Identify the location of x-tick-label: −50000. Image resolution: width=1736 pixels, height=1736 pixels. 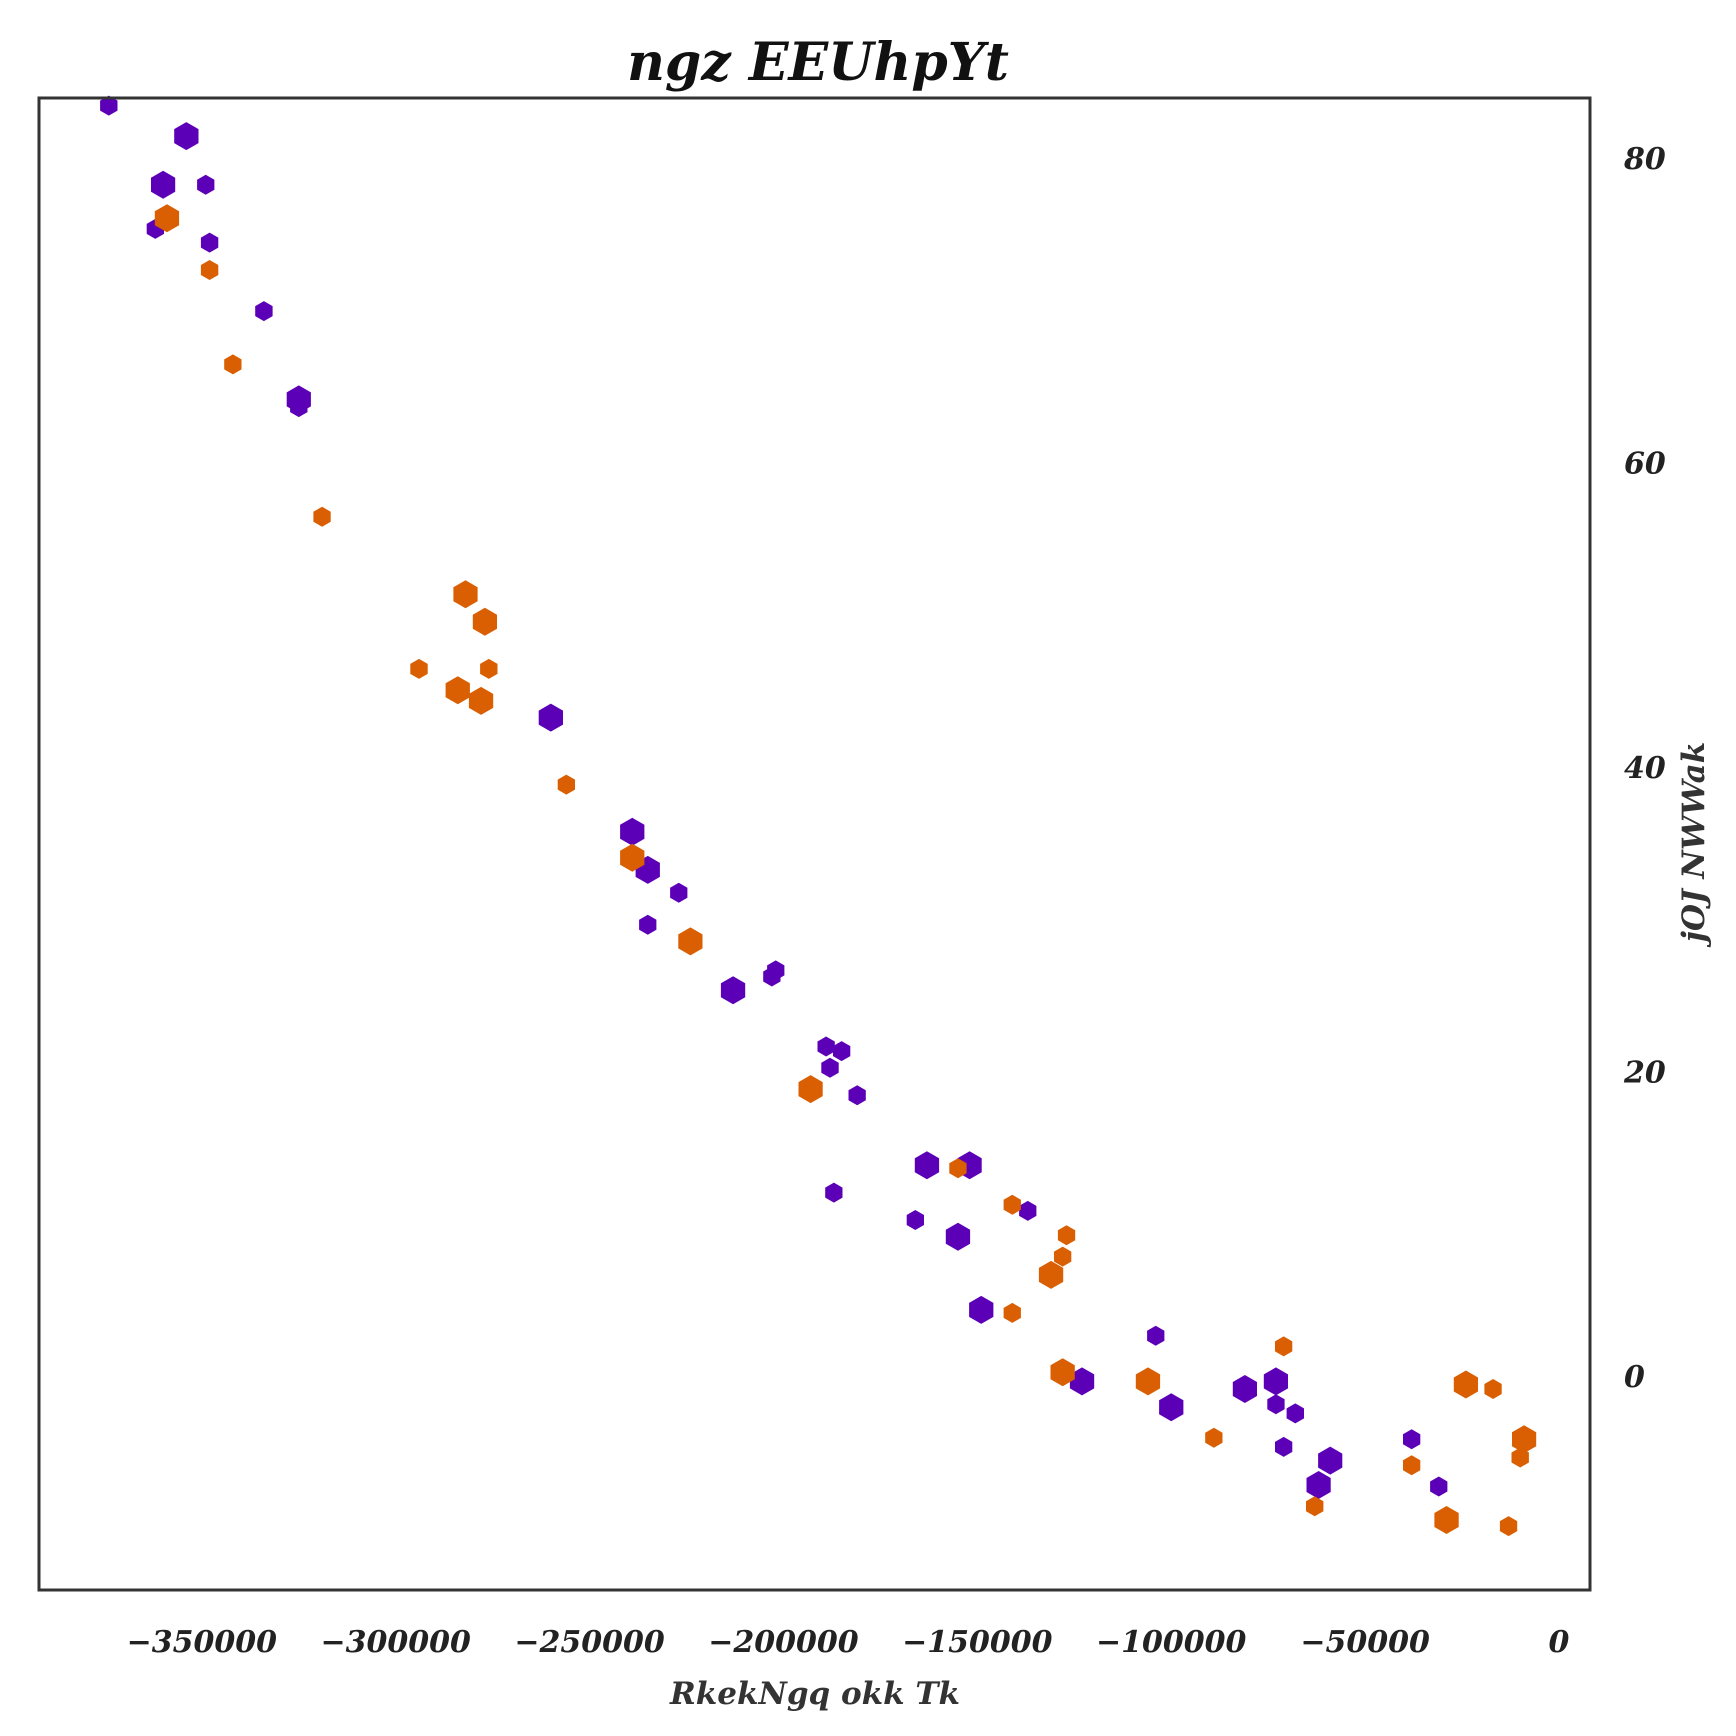
(1365, 1642).